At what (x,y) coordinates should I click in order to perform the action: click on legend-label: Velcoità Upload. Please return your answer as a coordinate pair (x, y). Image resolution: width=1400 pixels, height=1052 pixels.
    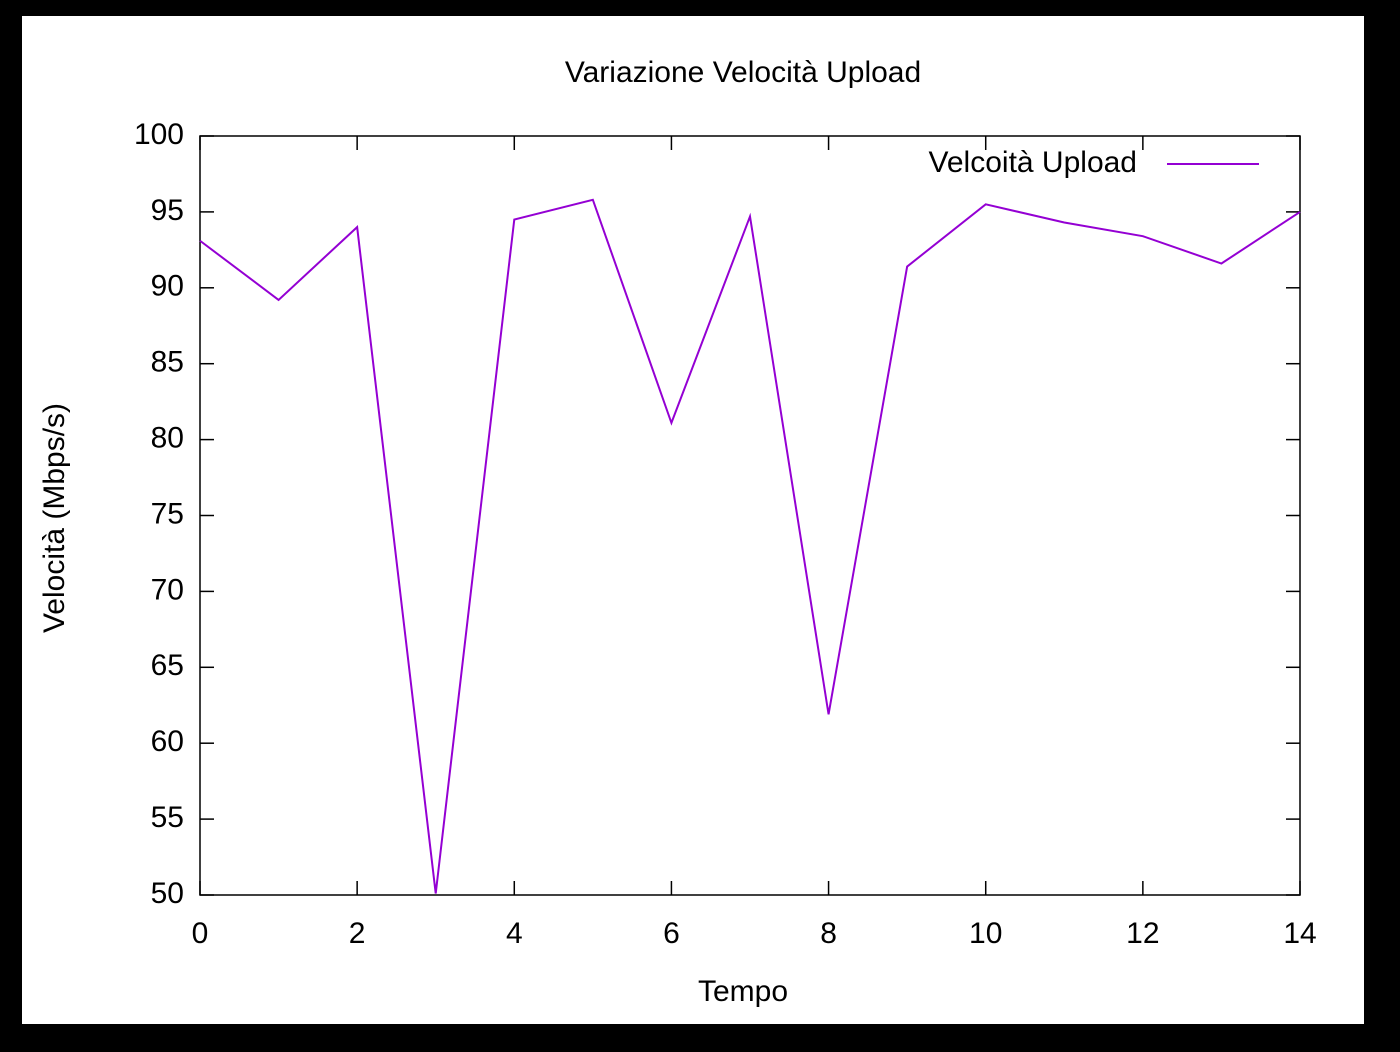
    Looking at the image, I should click on (1033, 162).